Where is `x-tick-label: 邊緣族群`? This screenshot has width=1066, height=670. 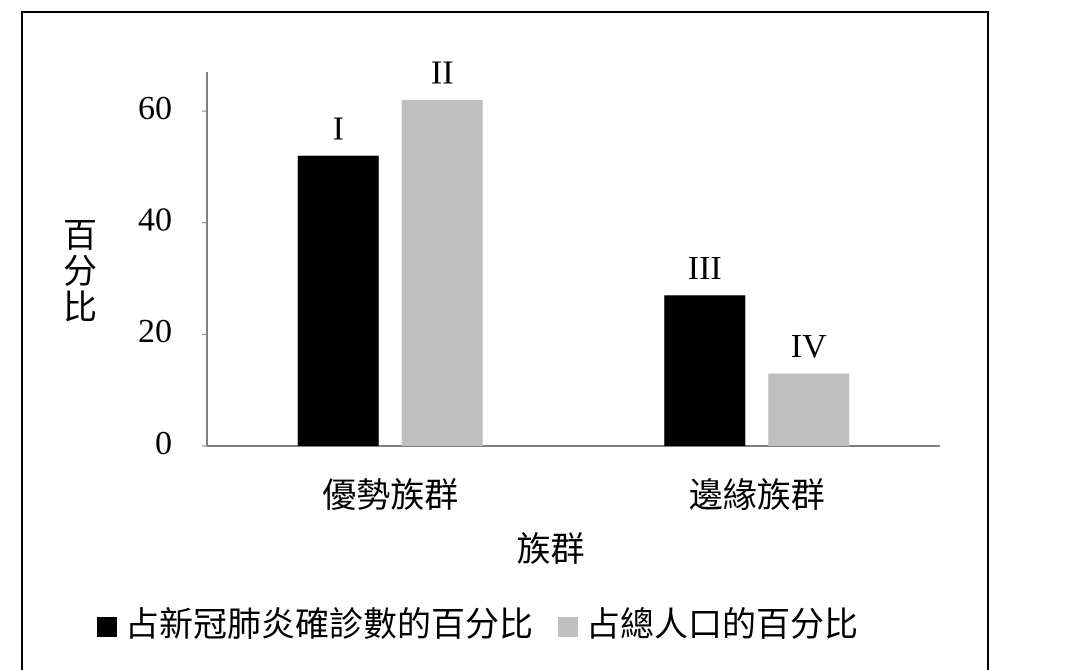 x-tick-label: 邊緣族群 is located at coordinates (757, 496).